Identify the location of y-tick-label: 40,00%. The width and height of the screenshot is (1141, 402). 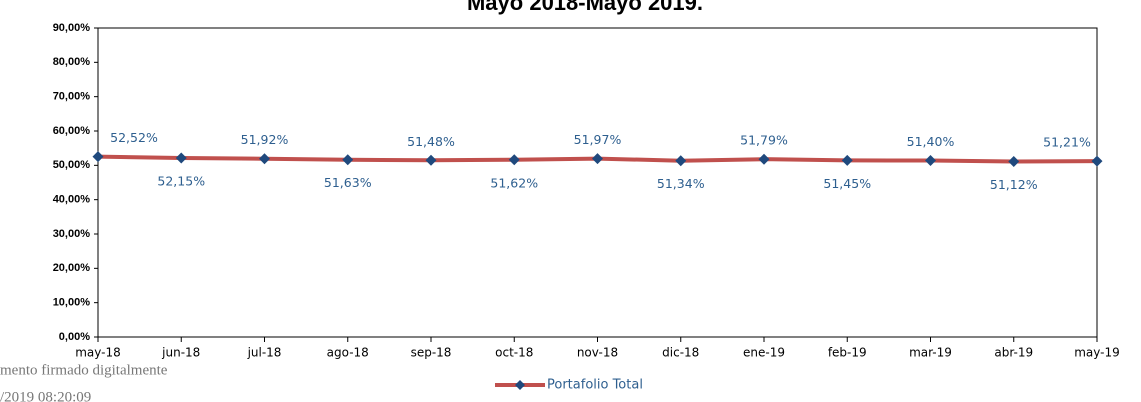
(72, 200).